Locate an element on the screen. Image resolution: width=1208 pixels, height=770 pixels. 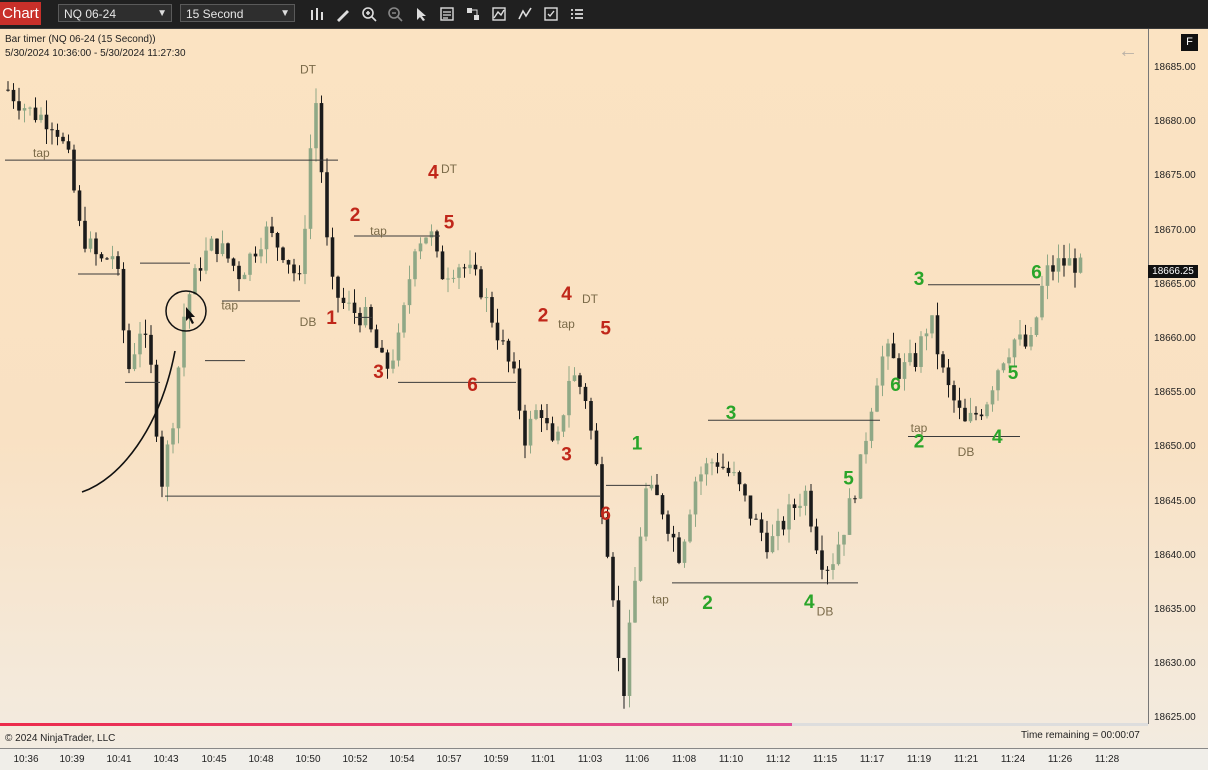
time-tick-label: 11:03 is located at coordinates (590, 759).